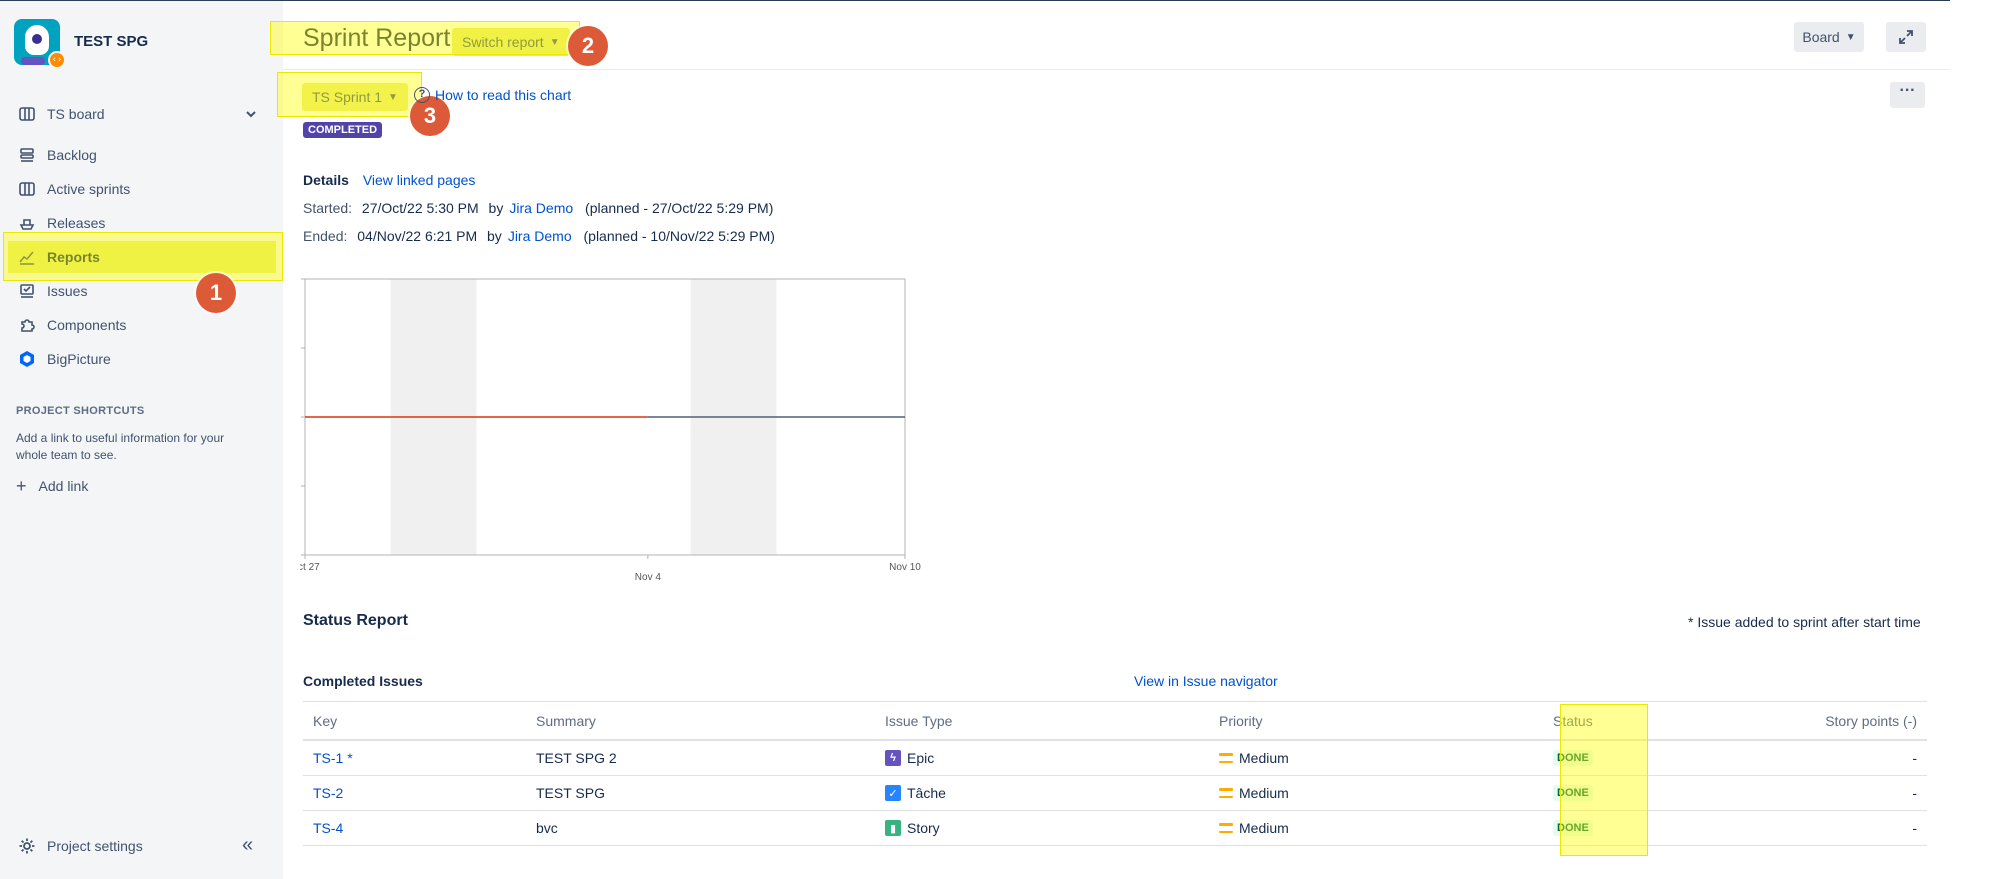  I want to click on puzzle-icon, so click(27, 325).